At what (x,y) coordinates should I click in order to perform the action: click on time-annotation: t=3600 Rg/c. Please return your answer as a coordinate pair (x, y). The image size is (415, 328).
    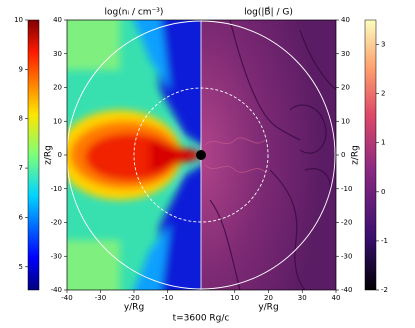
    Looking at the image, I should click on (201, 319).